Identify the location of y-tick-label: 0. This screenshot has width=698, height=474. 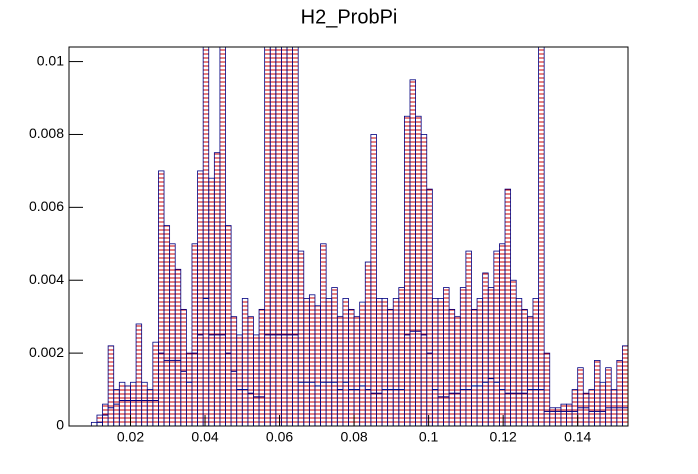
(60, 425).